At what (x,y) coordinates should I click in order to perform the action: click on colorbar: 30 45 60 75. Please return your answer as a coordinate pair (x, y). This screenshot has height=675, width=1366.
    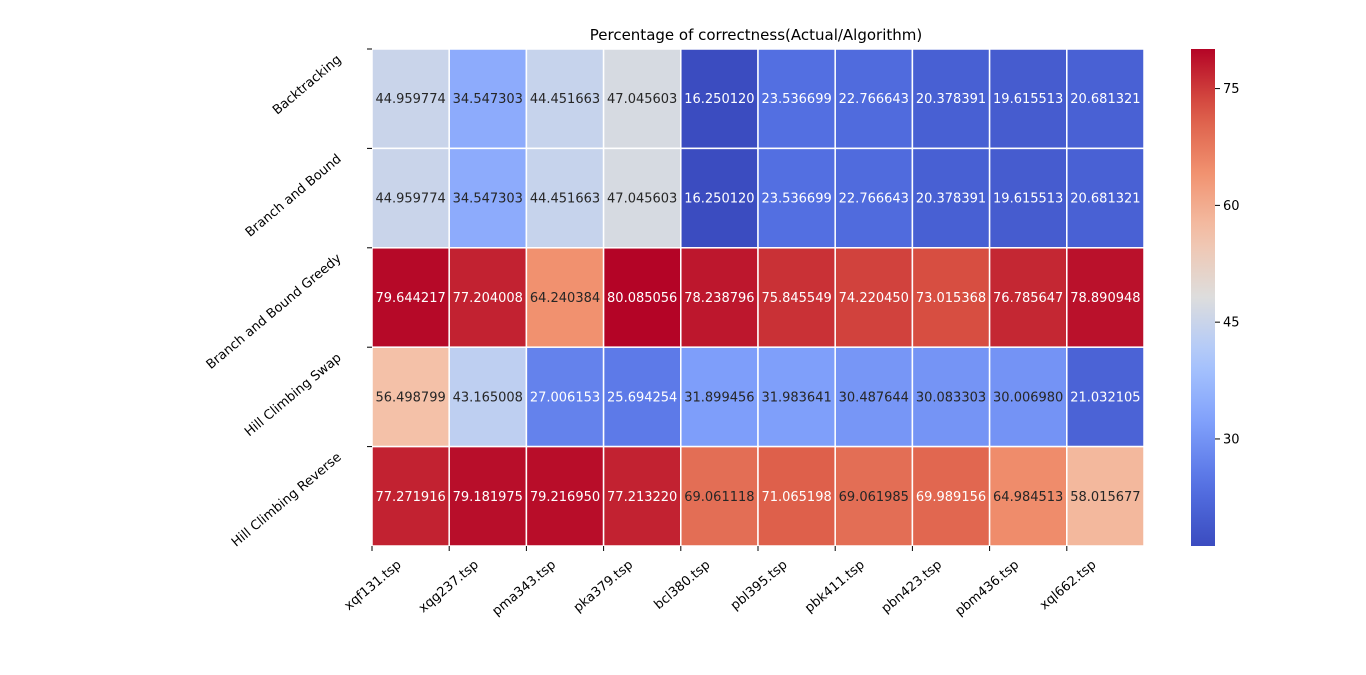
    Looking at the image, I should click on (1215, 297).